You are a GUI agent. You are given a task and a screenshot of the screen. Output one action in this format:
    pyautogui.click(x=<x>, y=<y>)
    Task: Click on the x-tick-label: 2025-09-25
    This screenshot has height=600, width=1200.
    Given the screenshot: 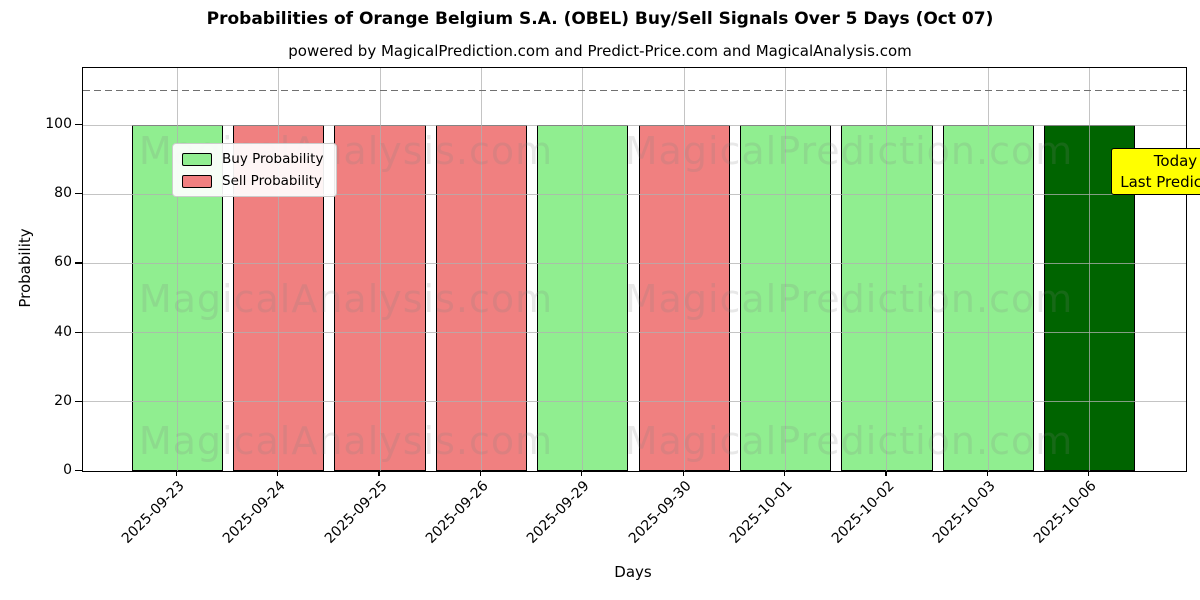 What is the action you would take?
    pyautogui.click(x=356, y=512)
    